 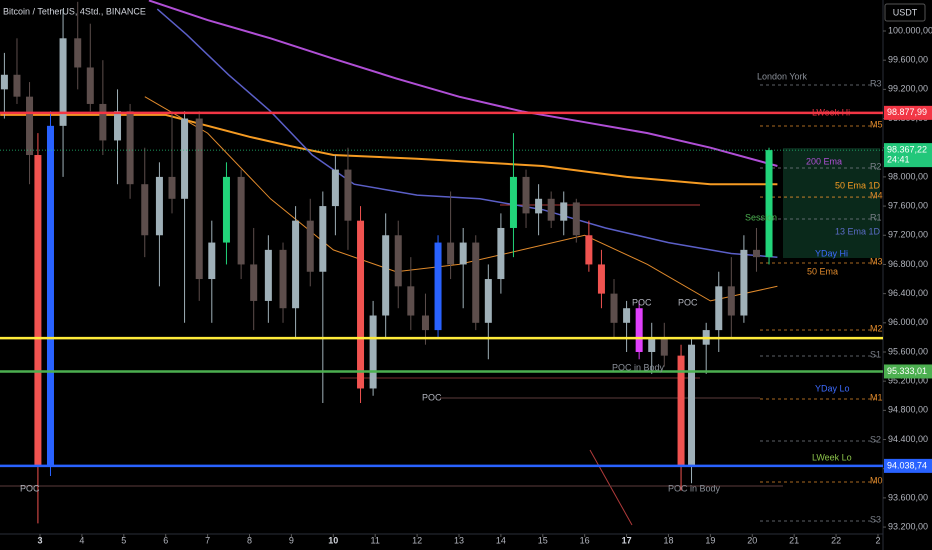 What do you see at coordinates (875, 519) in the screenshot?
I see `pivot-label: S3` at bounding box center [875, 519].